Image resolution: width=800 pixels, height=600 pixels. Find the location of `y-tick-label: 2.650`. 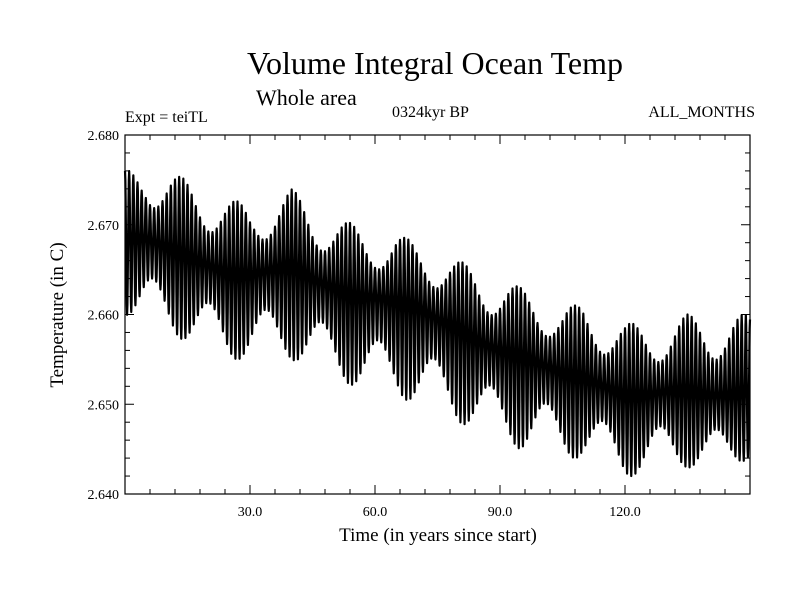

y-tick-label: 2.650 is located at coordinates (104, 405).